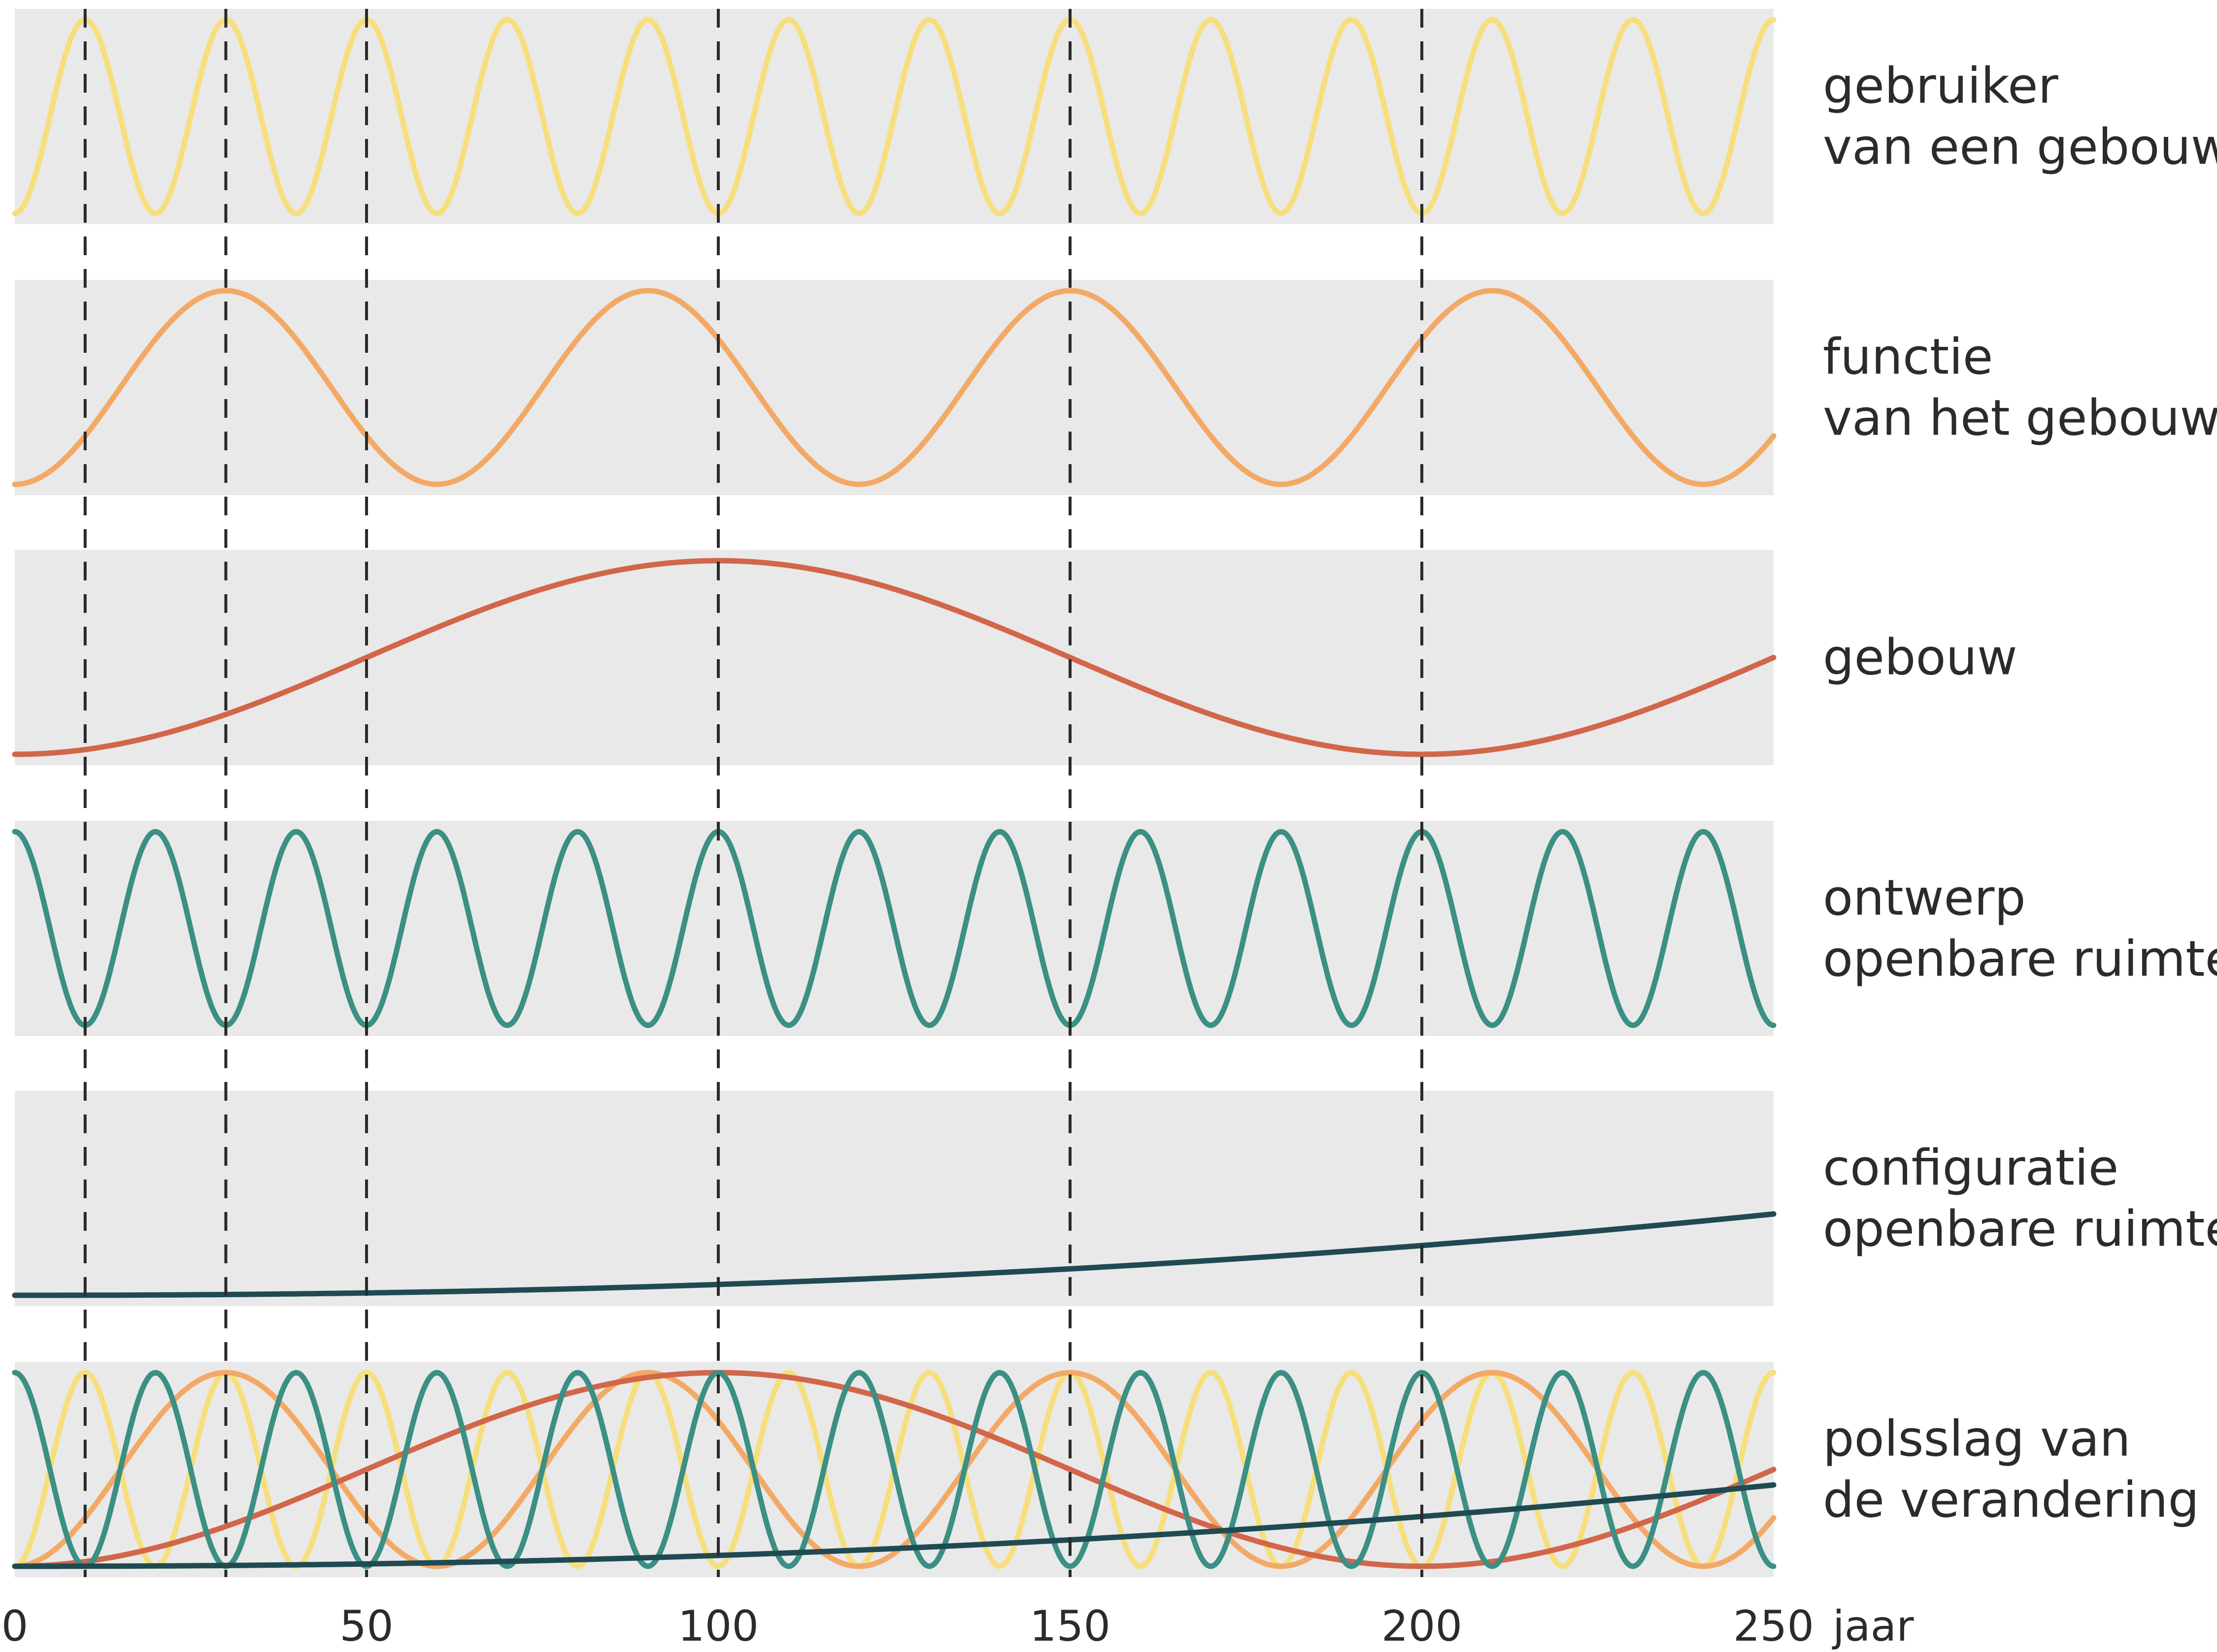 The width and height of the screenshot is (2217, 1652). Describe the element at coordinates (15, 1627) in the screenshot. I see `x-tick-label: 0` at that location.